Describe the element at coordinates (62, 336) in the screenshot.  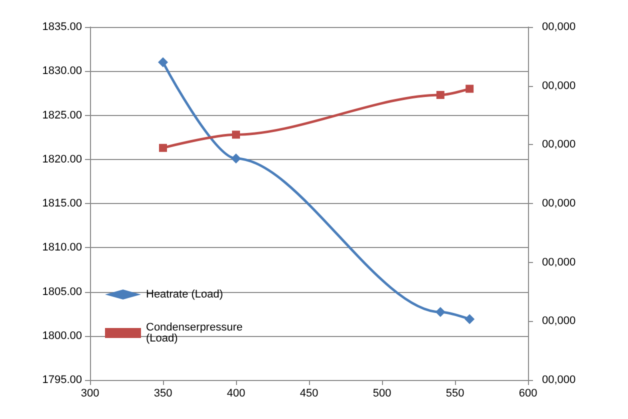
I see `y-tick-label: 1800.00` at that location.